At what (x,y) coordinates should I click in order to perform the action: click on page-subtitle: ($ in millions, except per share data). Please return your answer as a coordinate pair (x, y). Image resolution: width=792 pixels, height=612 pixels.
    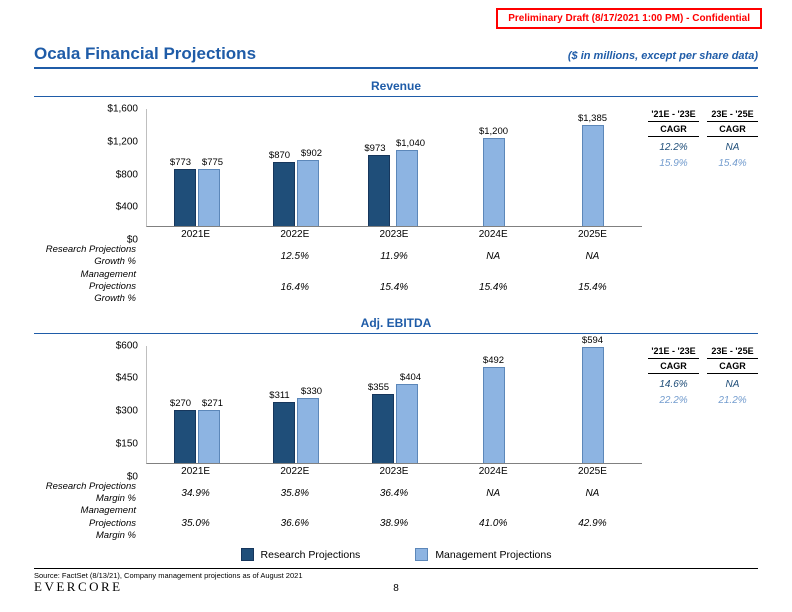
    Looking at the image, I should click on (662, 56).